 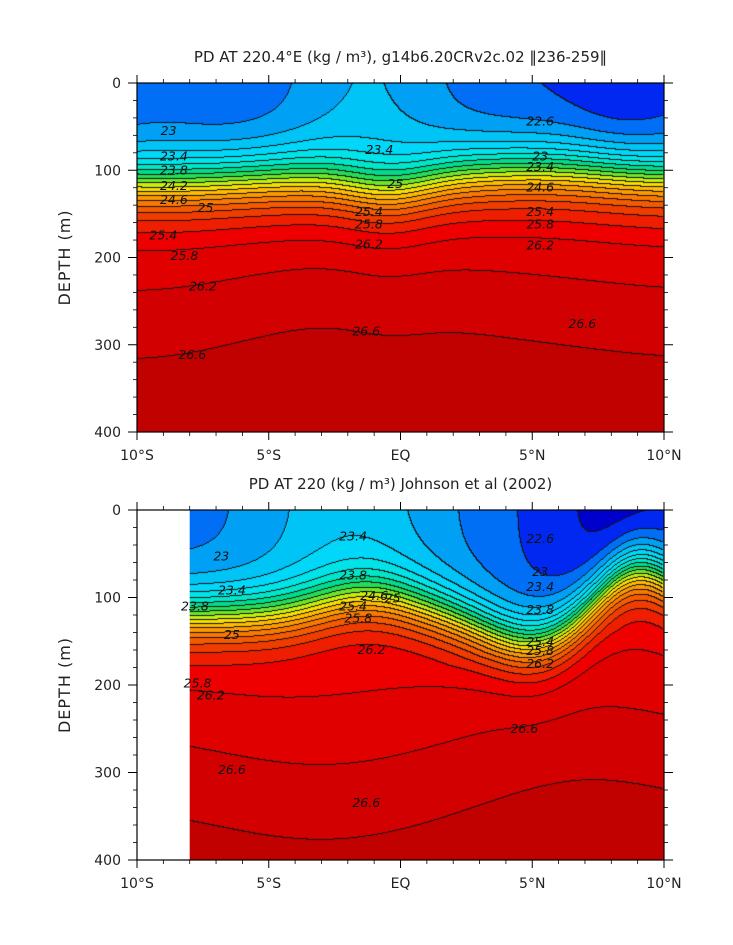 What do you see at coordinates (174, 185) in the screenshot?
I see `contour-label: 24.2` at bounding box center [174, 185].